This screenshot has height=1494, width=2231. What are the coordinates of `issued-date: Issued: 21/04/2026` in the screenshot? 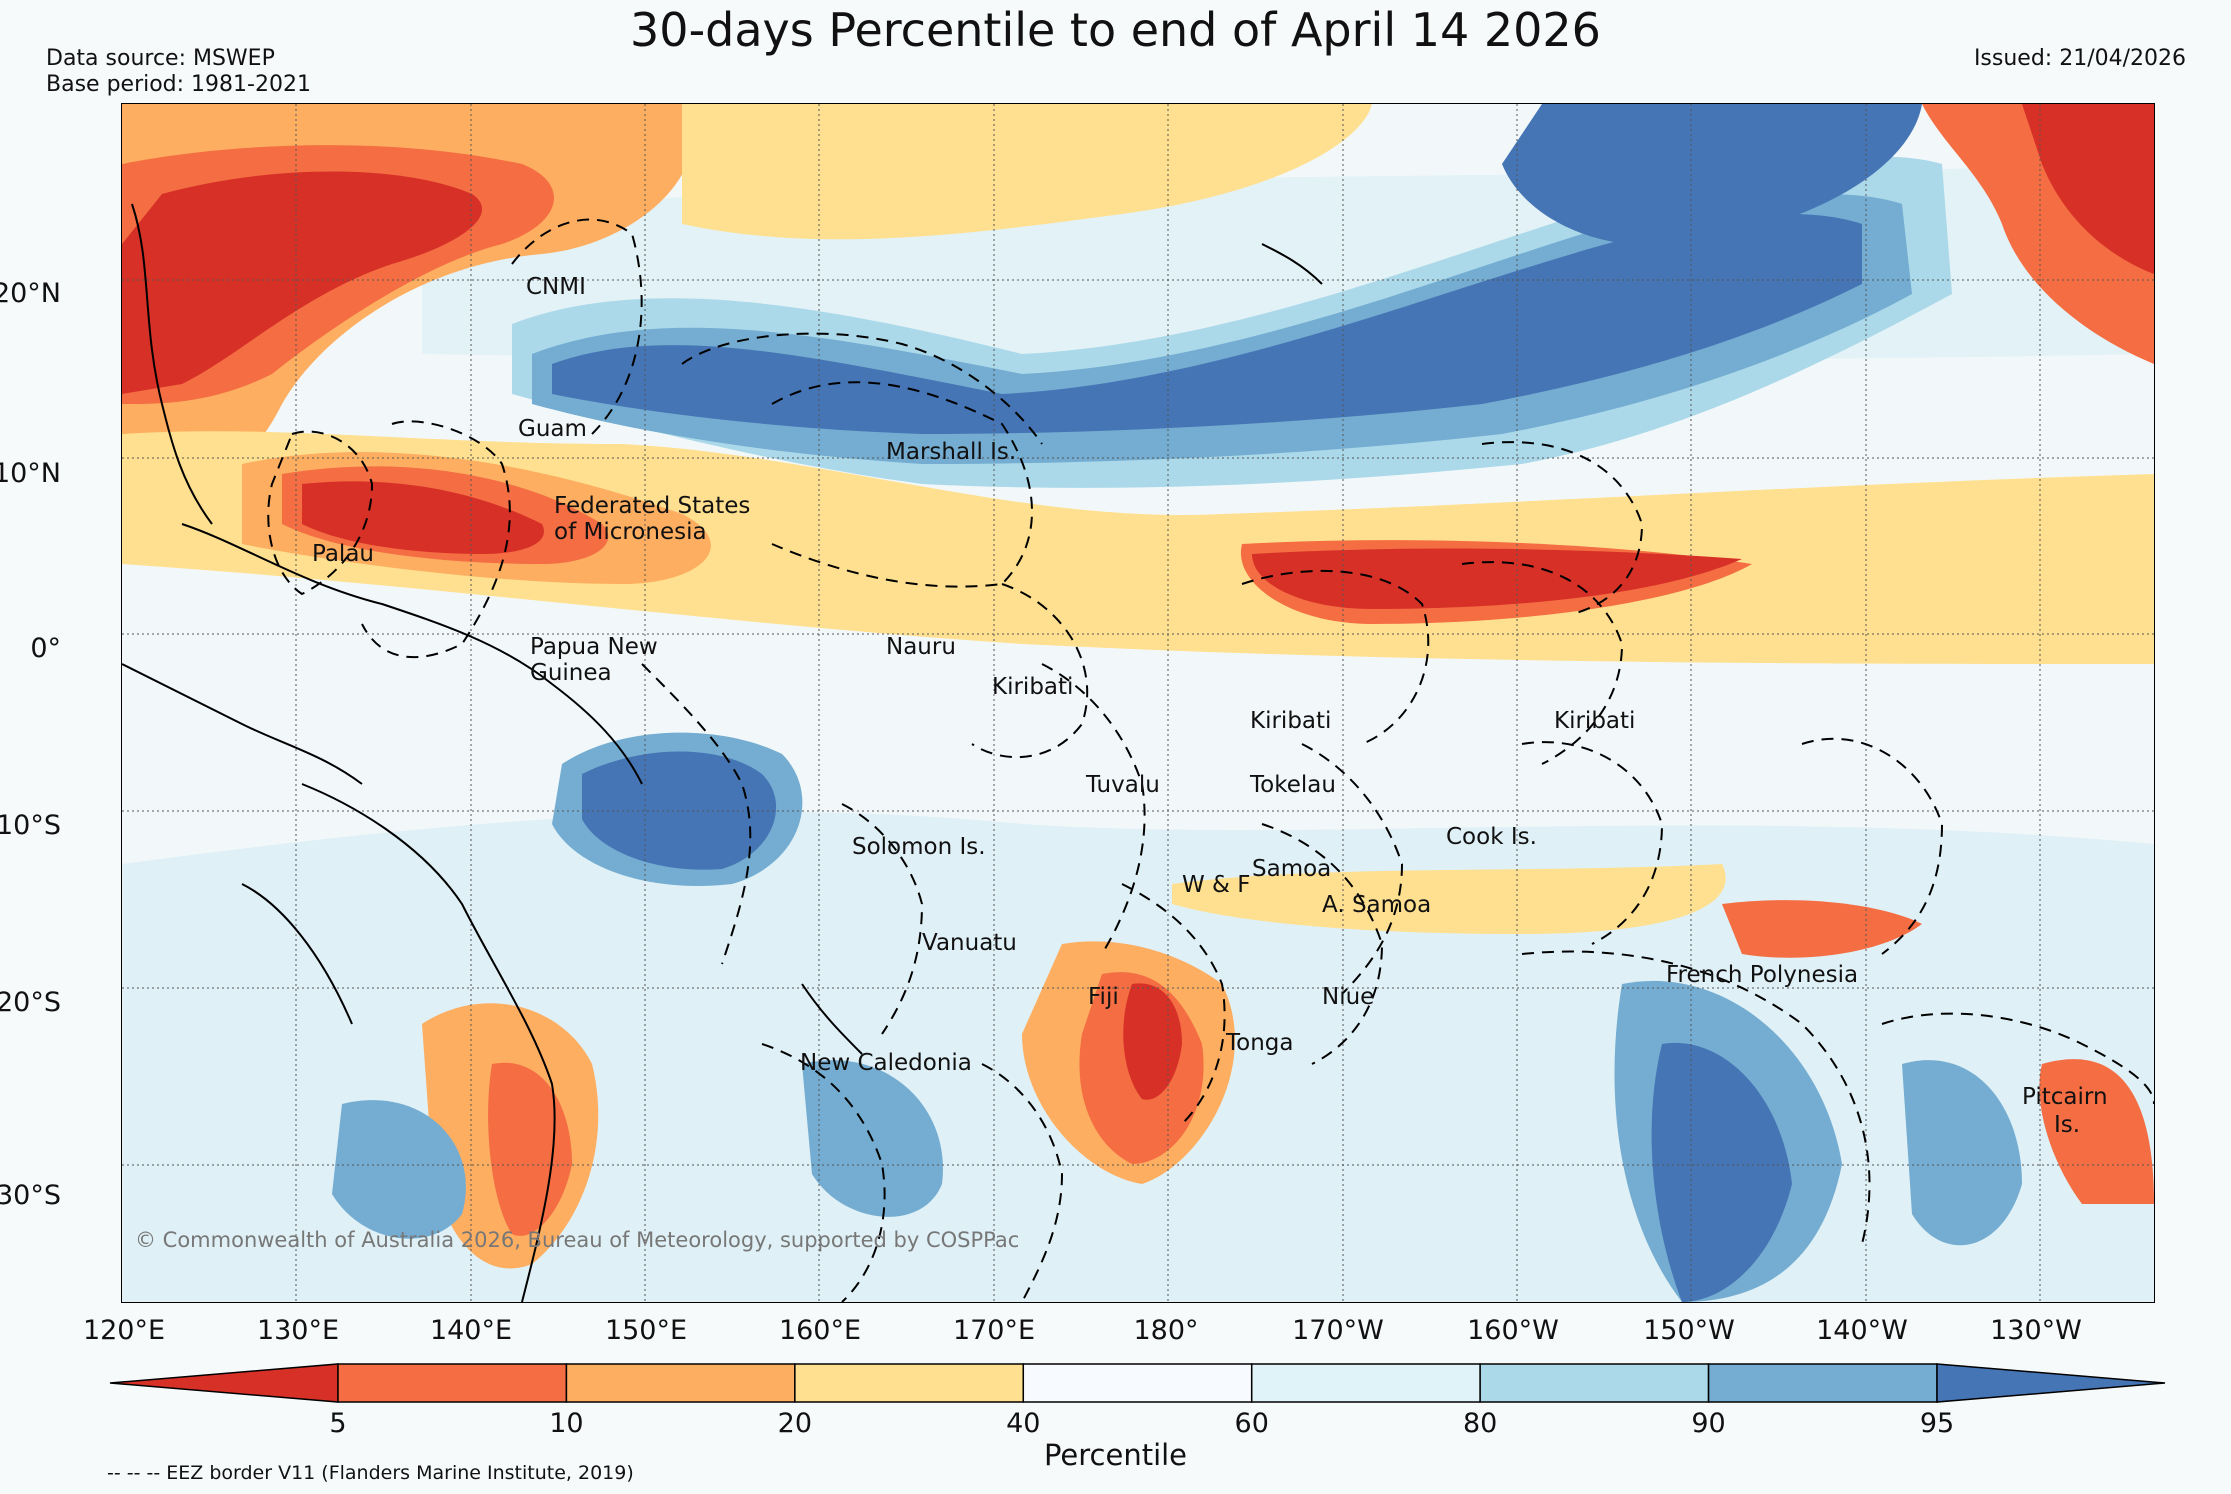 It's located at (2079, 58).